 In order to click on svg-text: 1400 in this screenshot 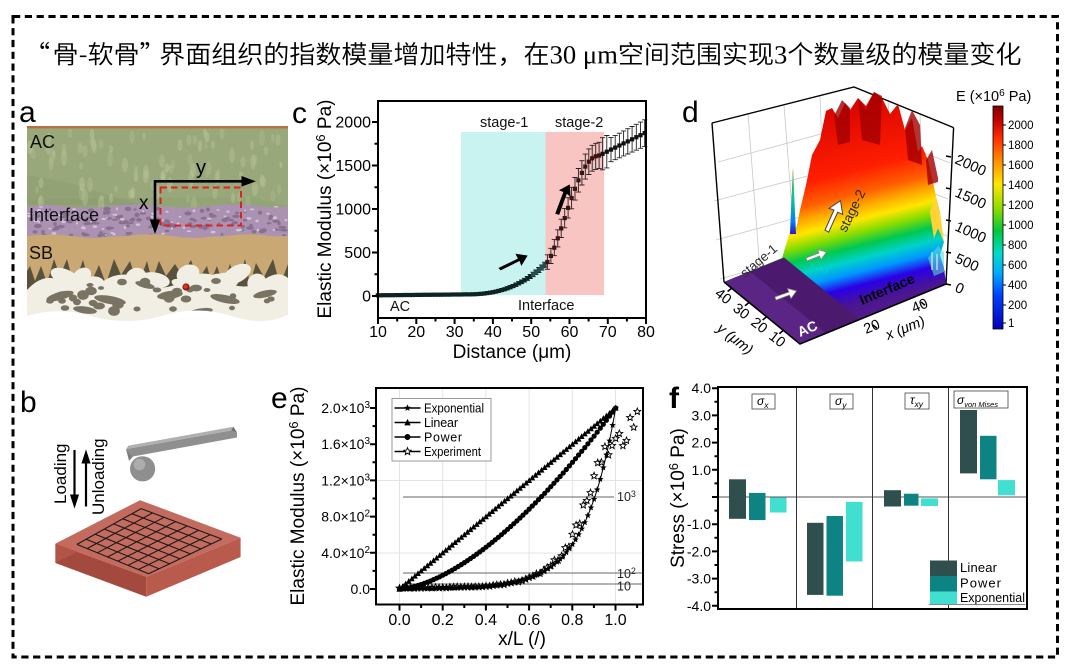, I will do `click(1021, 186)`.